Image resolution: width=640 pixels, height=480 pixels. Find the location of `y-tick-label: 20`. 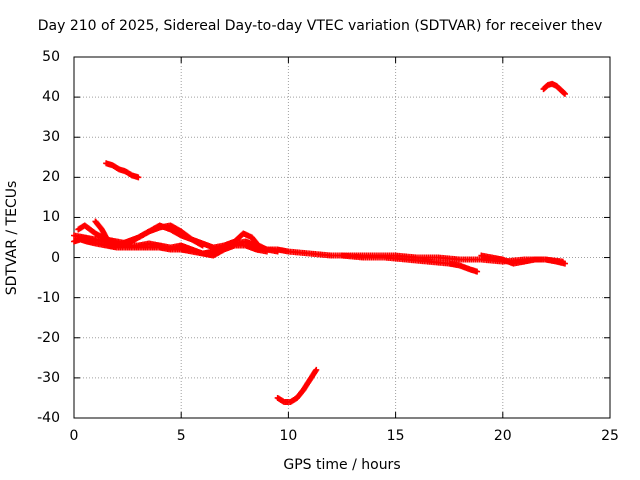

y-tick-label: 20 is located at coordinates (51, 177).